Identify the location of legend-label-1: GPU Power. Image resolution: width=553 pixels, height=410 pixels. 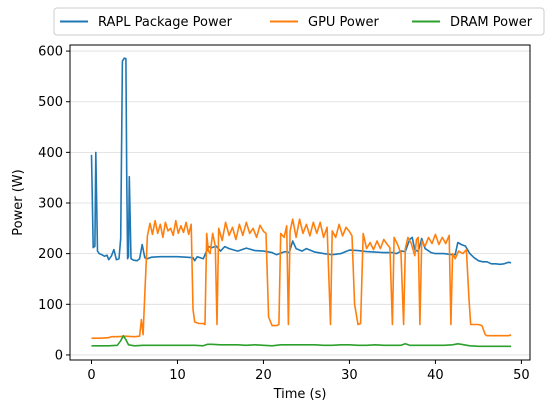
(344, 22).